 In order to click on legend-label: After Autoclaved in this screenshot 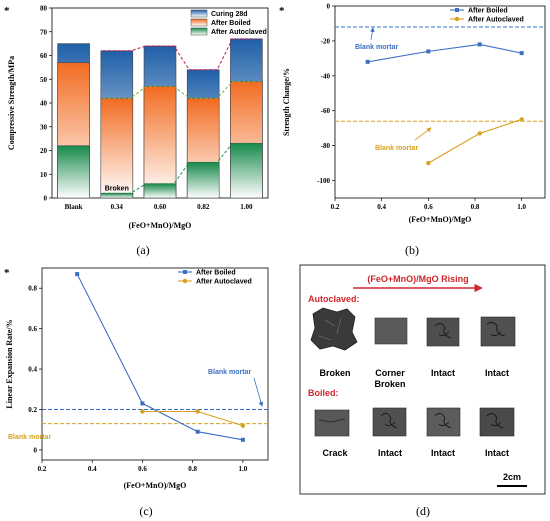, I will do `click(496, 20)`.